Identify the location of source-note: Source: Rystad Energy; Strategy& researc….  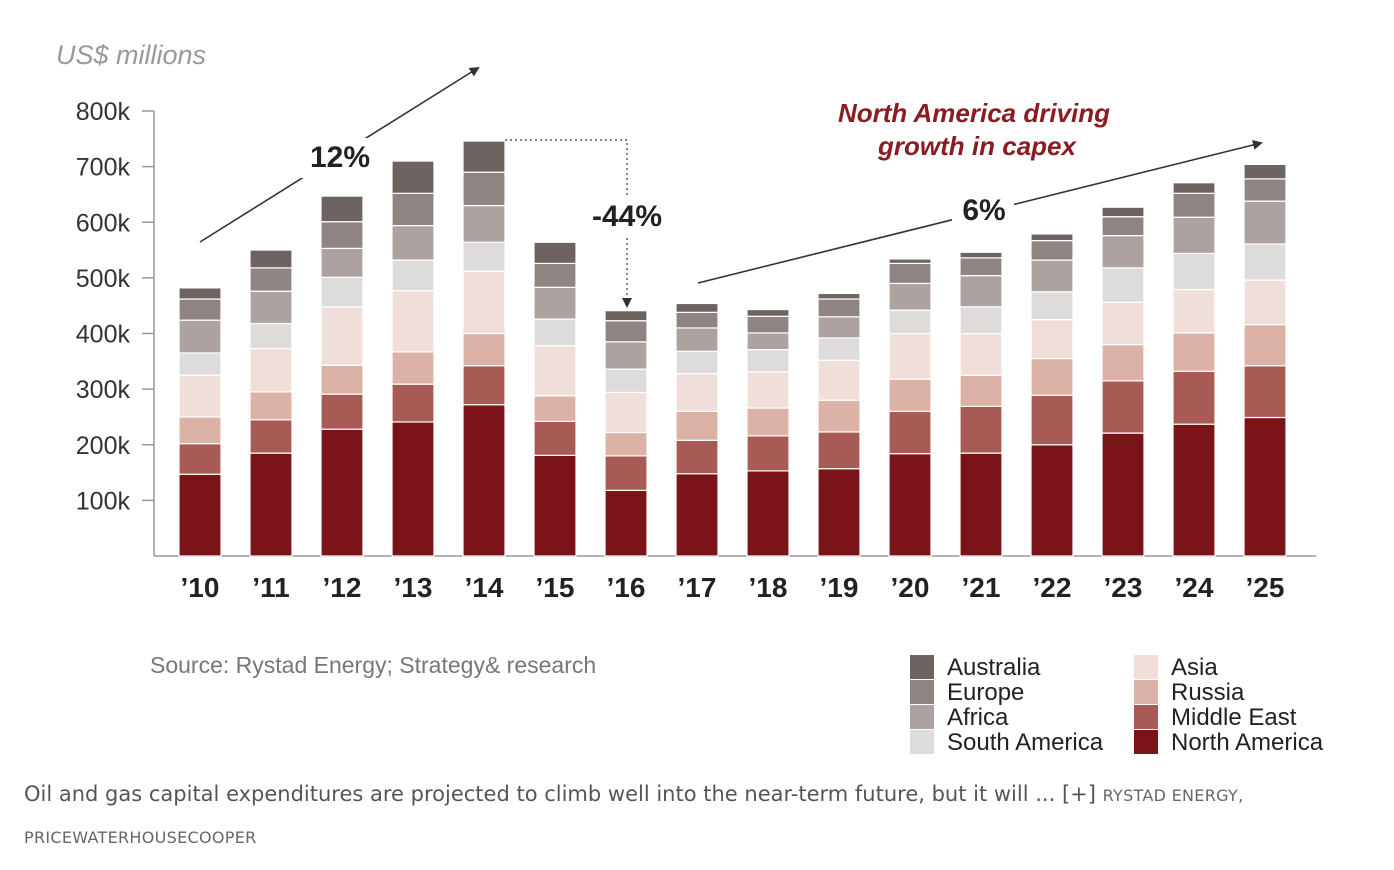
(373, 665).